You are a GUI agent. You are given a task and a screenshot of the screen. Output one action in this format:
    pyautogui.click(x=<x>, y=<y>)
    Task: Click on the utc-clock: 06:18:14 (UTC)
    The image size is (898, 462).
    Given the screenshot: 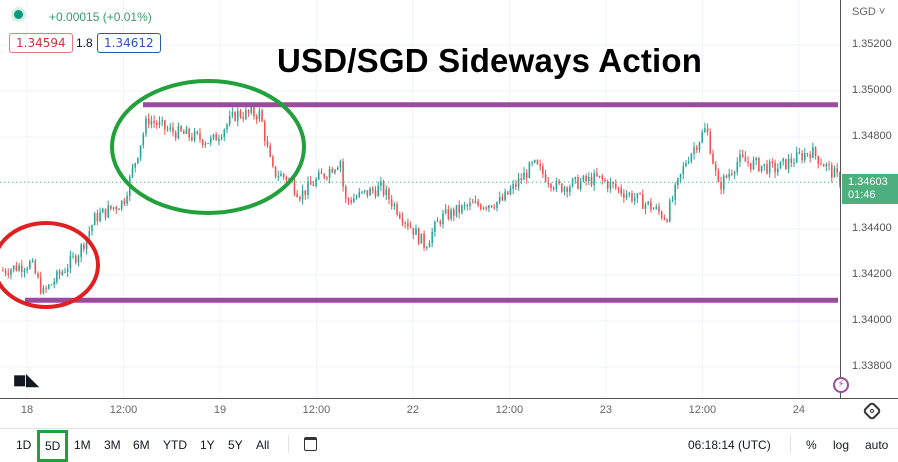 What is the action you would take?
    pyautogui.click(x=729, y=445)
    